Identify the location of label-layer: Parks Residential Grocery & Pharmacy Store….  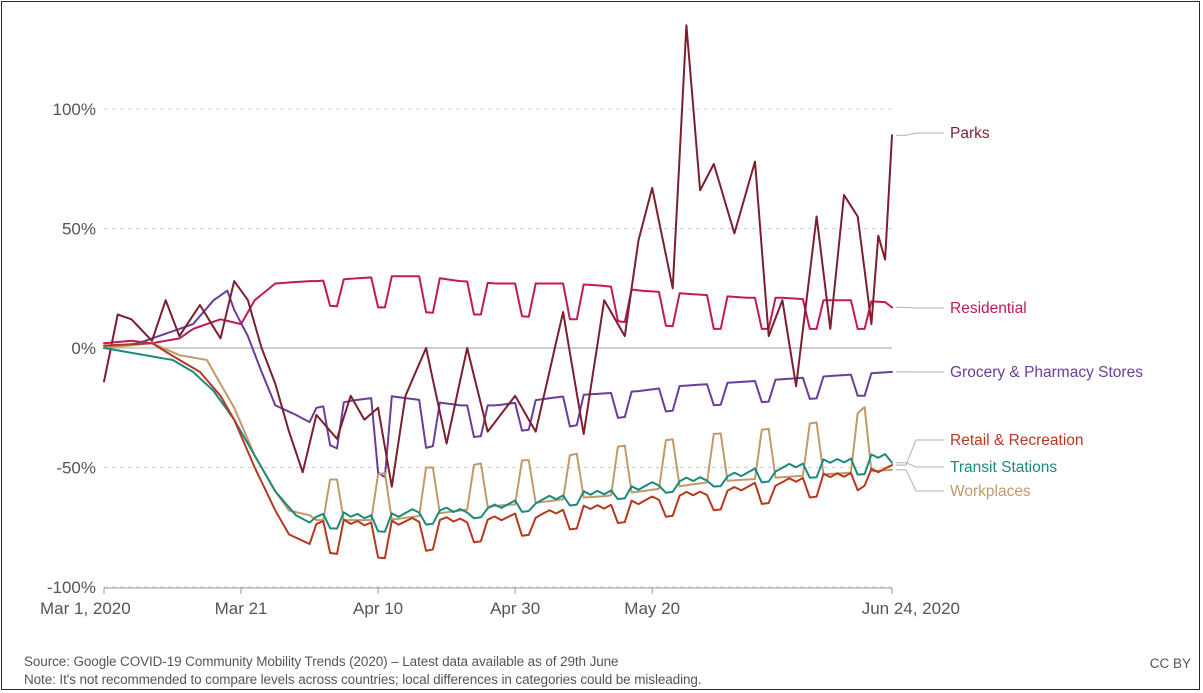
(1019, 312).